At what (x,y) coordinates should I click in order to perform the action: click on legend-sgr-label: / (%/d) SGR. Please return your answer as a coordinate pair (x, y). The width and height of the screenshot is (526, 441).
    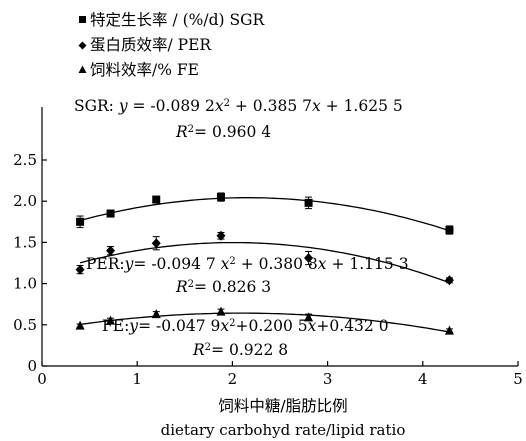
    Looking at the image, I should click on (217, 20).